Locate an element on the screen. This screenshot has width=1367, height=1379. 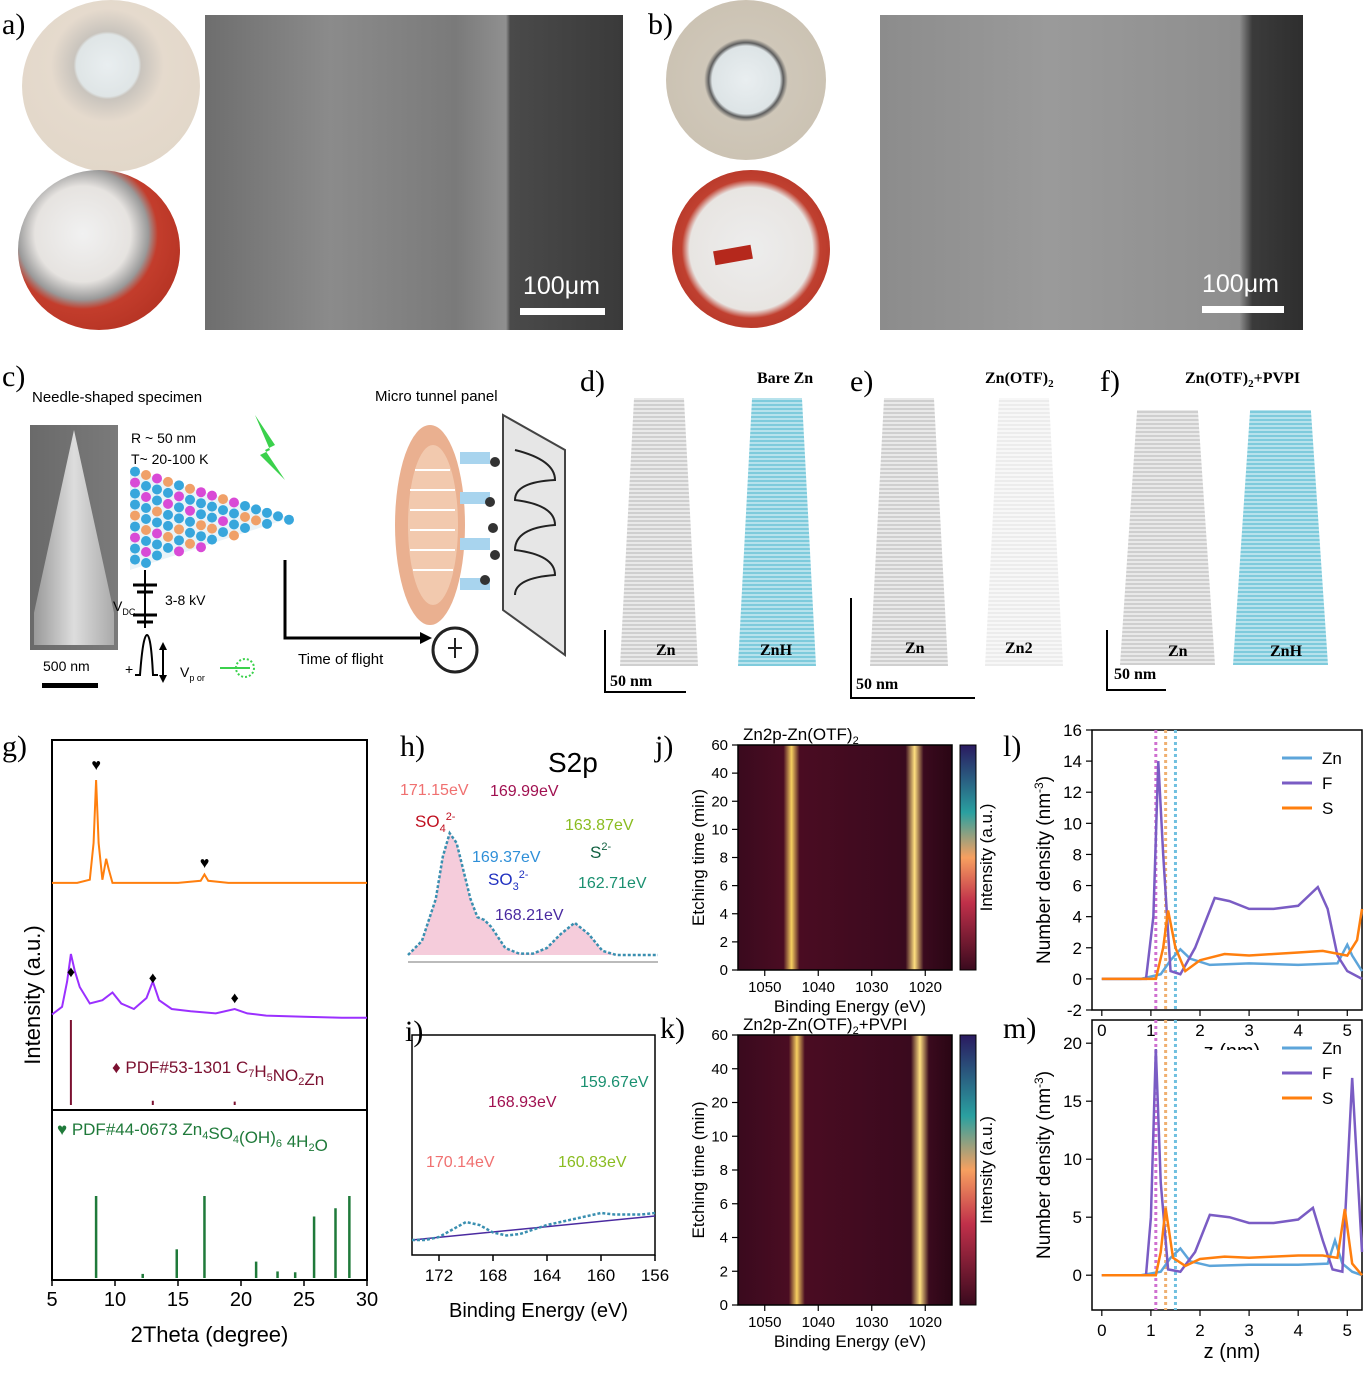
apt-schematic is located at coordinates (212, 549).